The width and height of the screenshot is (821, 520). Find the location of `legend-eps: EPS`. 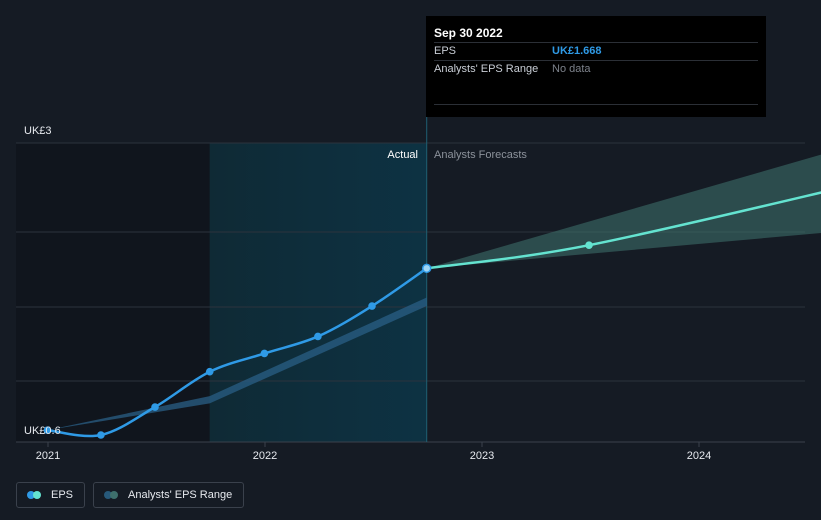

legend-eps: EPS is located at coordinates (51, 495).